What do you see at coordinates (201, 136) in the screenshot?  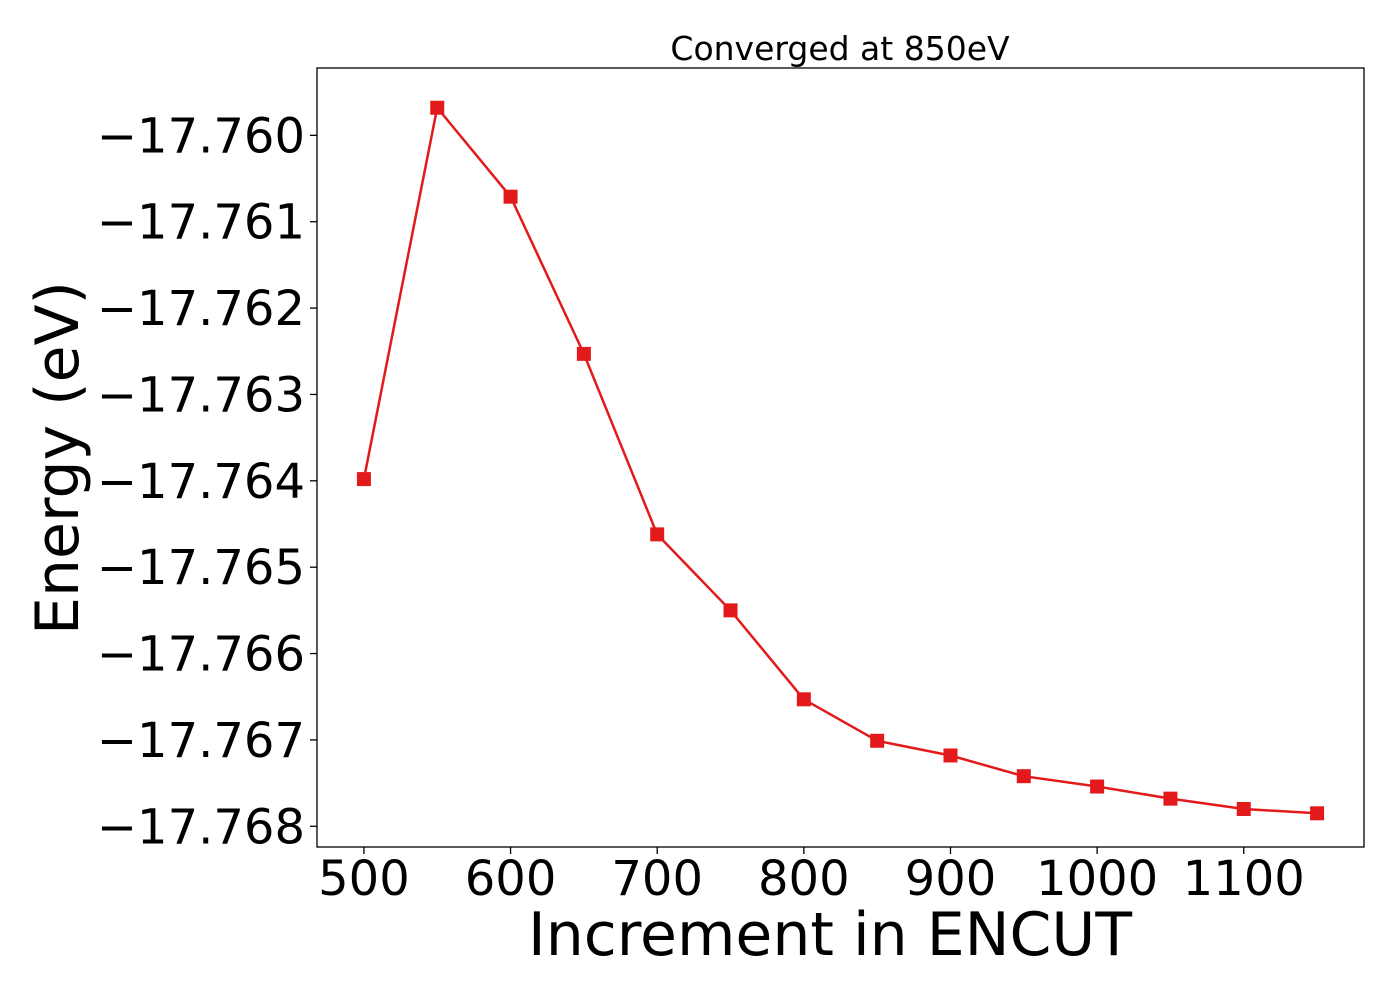 I see `y-tick-label: −17.760` at bounding box center [201, 136].